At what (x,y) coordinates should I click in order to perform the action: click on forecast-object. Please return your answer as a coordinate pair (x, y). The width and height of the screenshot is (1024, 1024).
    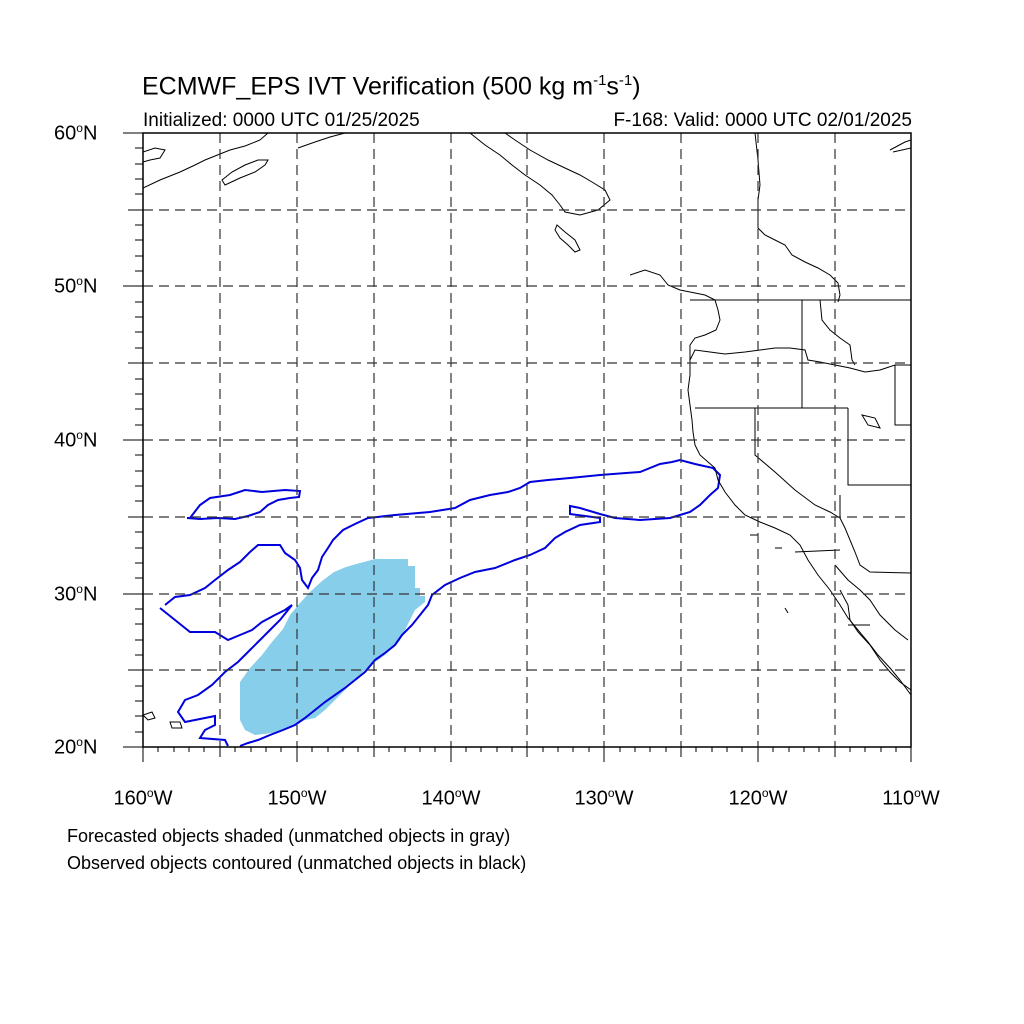
    Looking at the image, I should click on (332, 647).